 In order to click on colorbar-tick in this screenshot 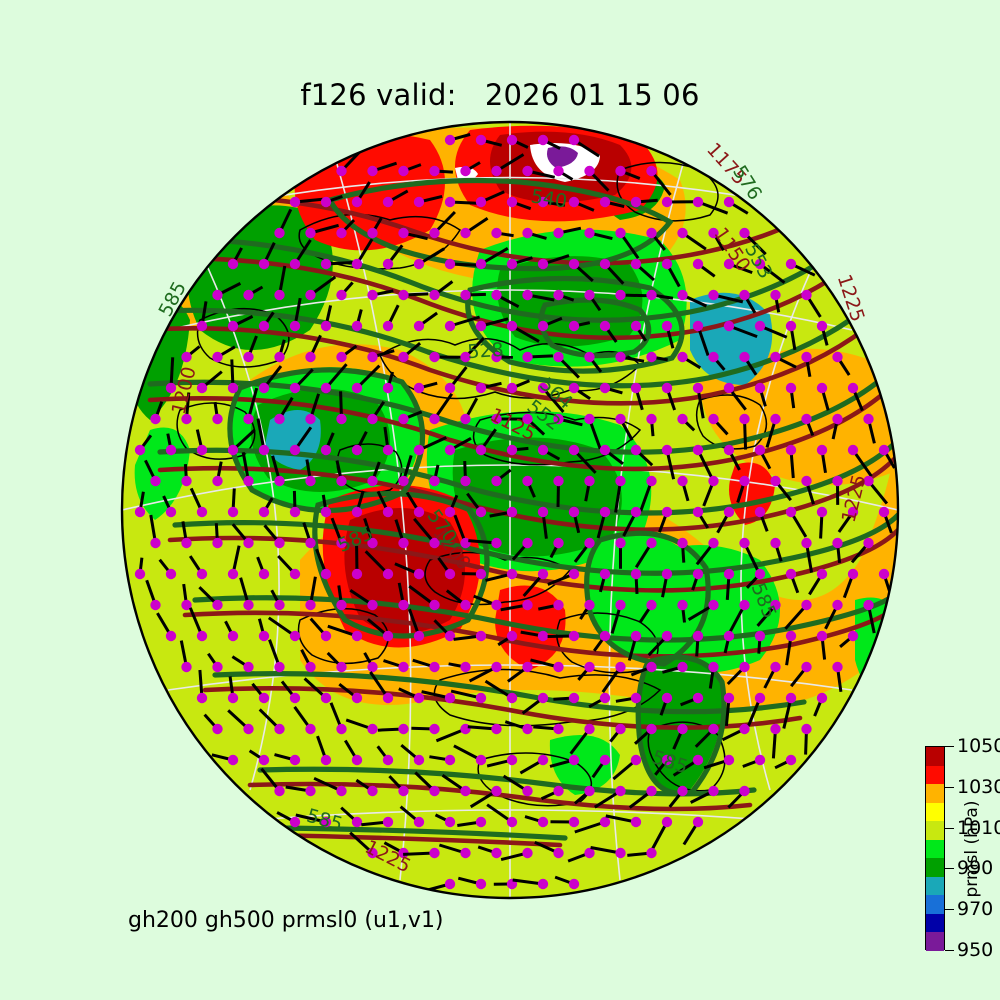, I will do `click(949, 746)`.